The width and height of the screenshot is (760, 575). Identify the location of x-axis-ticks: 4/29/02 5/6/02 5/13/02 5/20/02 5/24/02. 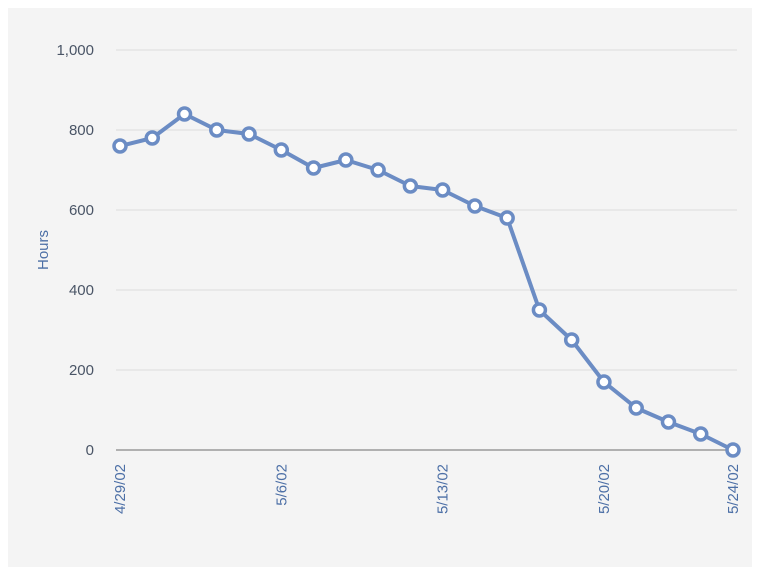
(427, 489).